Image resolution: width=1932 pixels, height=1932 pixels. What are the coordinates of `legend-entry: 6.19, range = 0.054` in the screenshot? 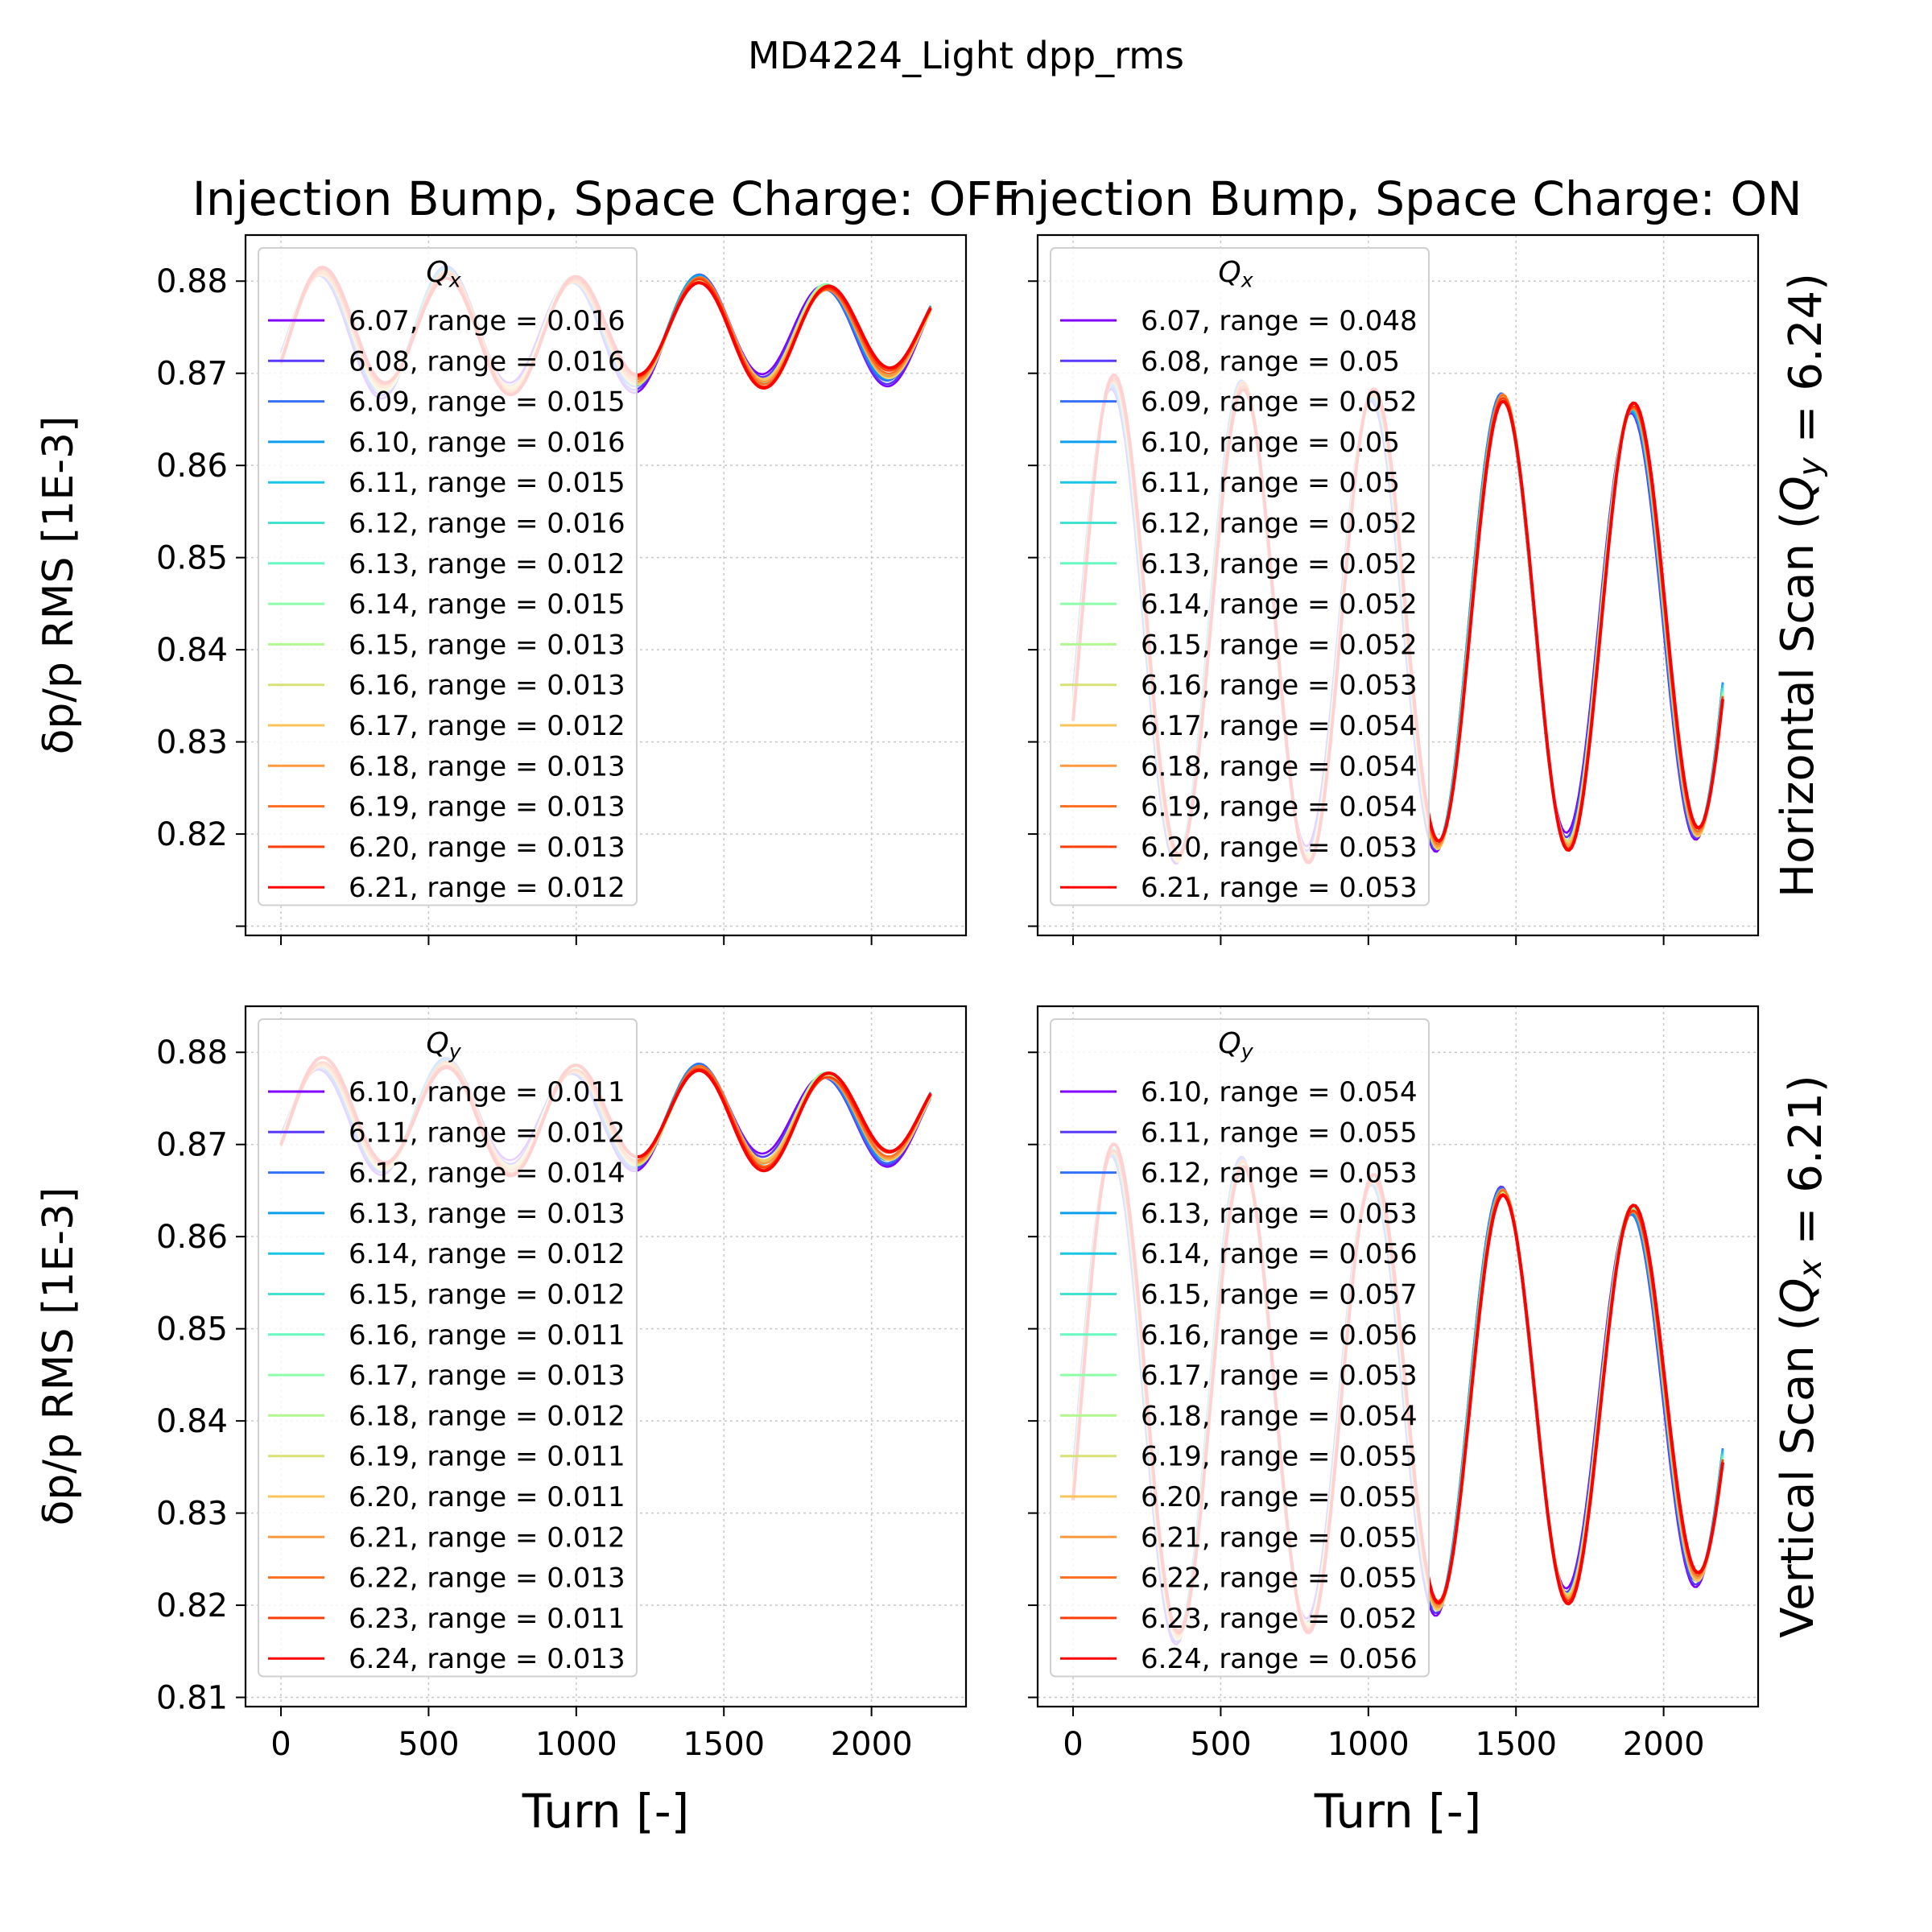 It's located at (1279, 807).